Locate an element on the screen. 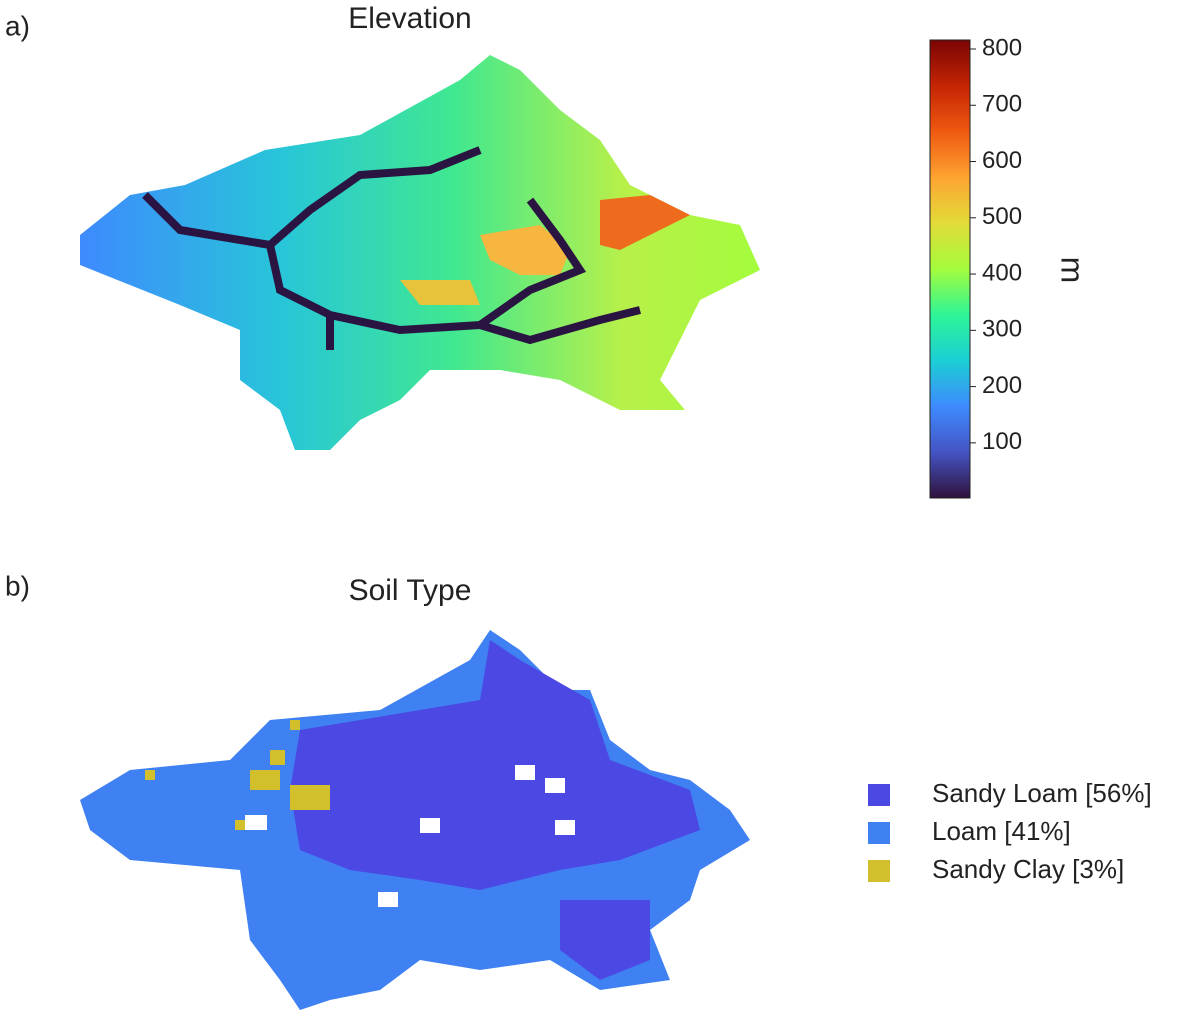 The height and width of the screenshot is (1016, 1192). panel-title: Elevation is located at coordinates (409, 18).